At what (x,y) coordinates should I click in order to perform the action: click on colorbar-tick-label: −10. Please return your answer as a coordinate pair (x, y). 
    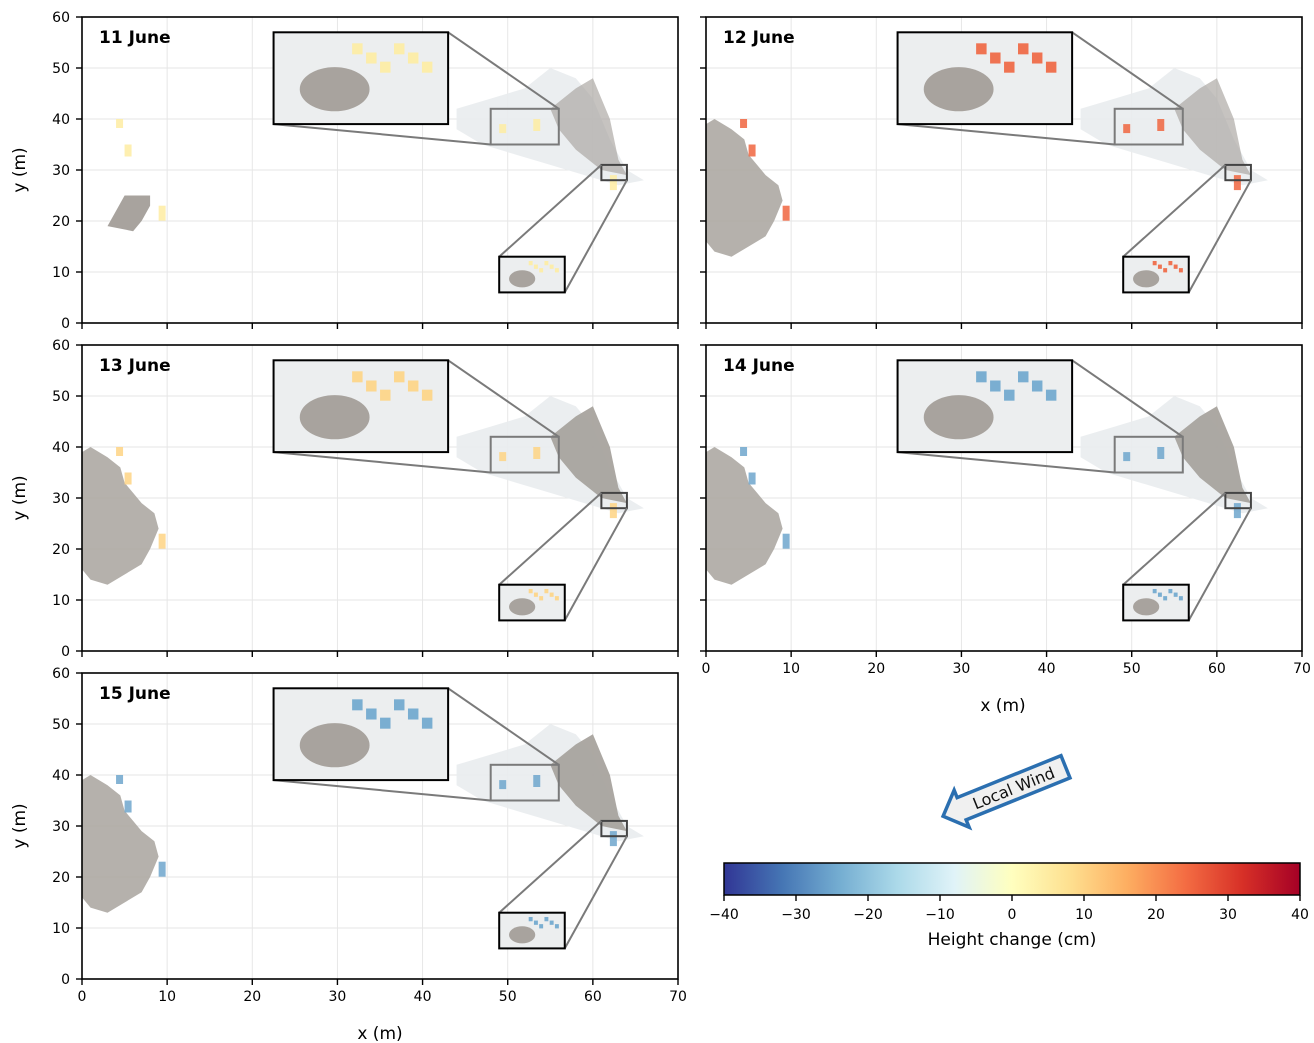
    Looking at the image, I should click on (940, 915).